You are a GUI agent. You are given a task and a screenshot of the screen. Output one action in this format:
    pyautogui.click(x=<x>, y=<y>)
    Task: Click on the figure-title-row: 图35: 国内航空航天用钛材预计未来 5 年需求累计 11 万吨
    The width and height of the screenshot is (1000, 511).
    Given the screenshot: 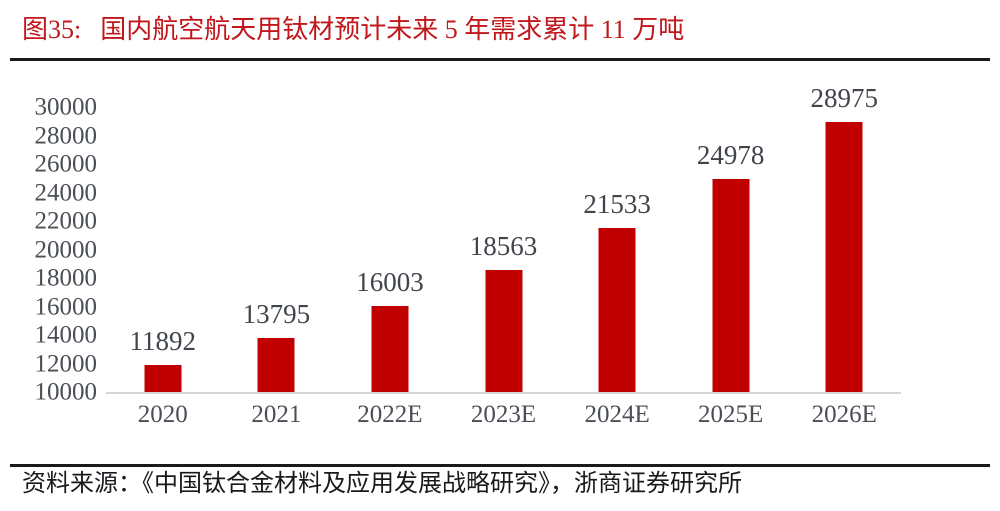 What is the action you would take?
    pyautogui.click(x=353, y=29)
    